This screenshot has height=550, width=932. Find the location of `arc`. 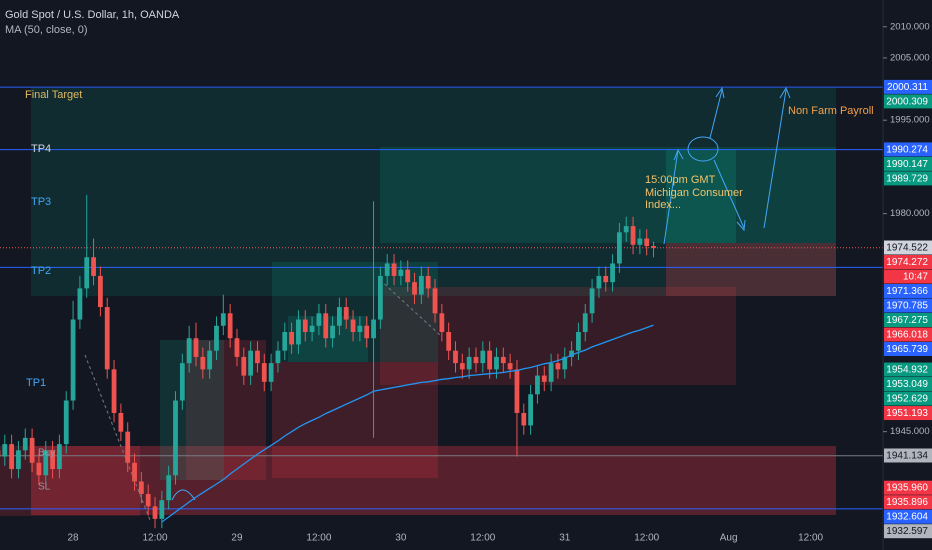

arc is located at coordinates (183, 495).